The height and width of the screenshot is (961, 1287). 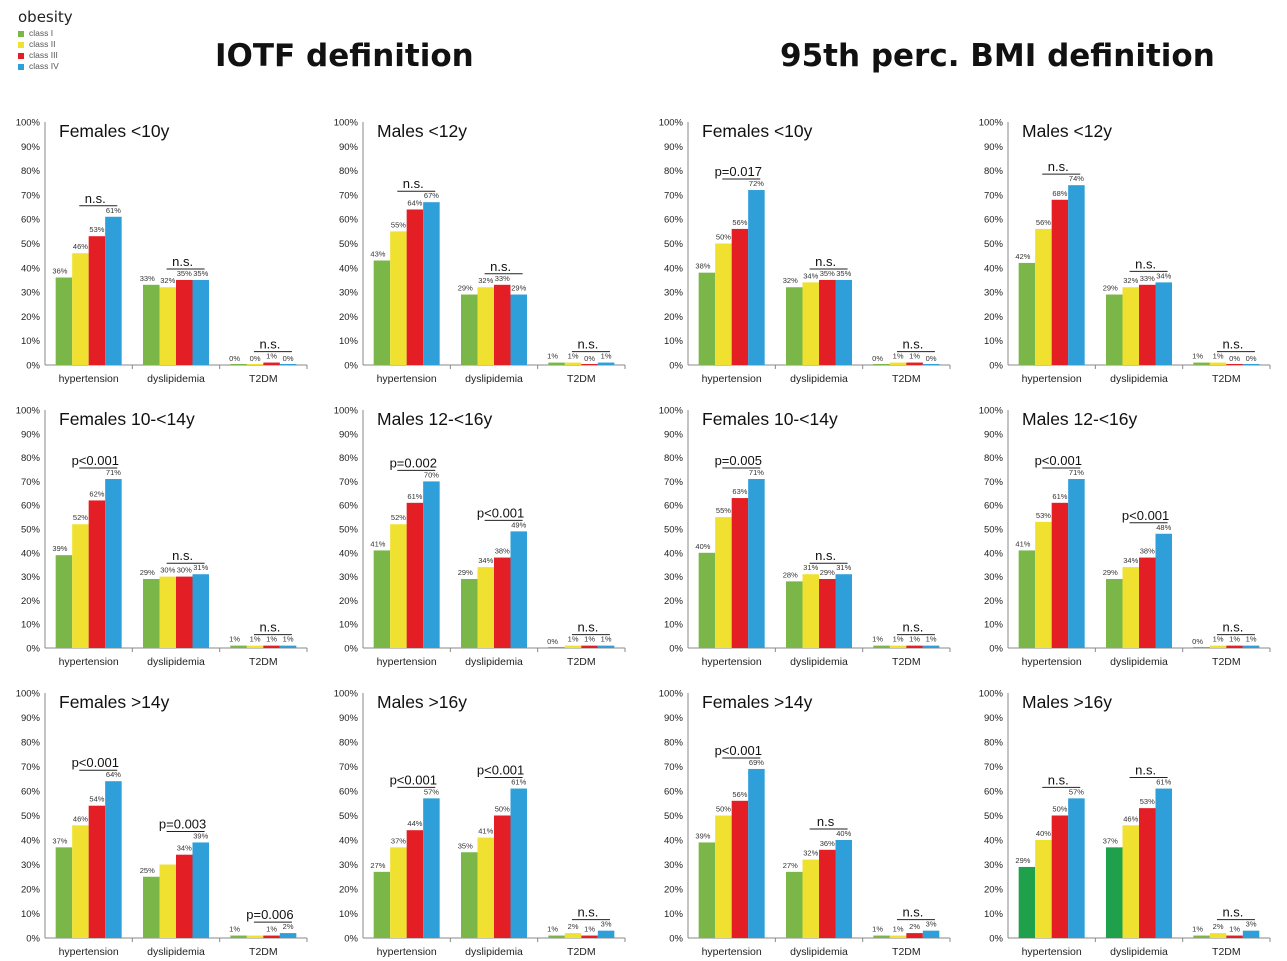 I want to click on y-tick-label: 50%, so click(x=349, y=816).